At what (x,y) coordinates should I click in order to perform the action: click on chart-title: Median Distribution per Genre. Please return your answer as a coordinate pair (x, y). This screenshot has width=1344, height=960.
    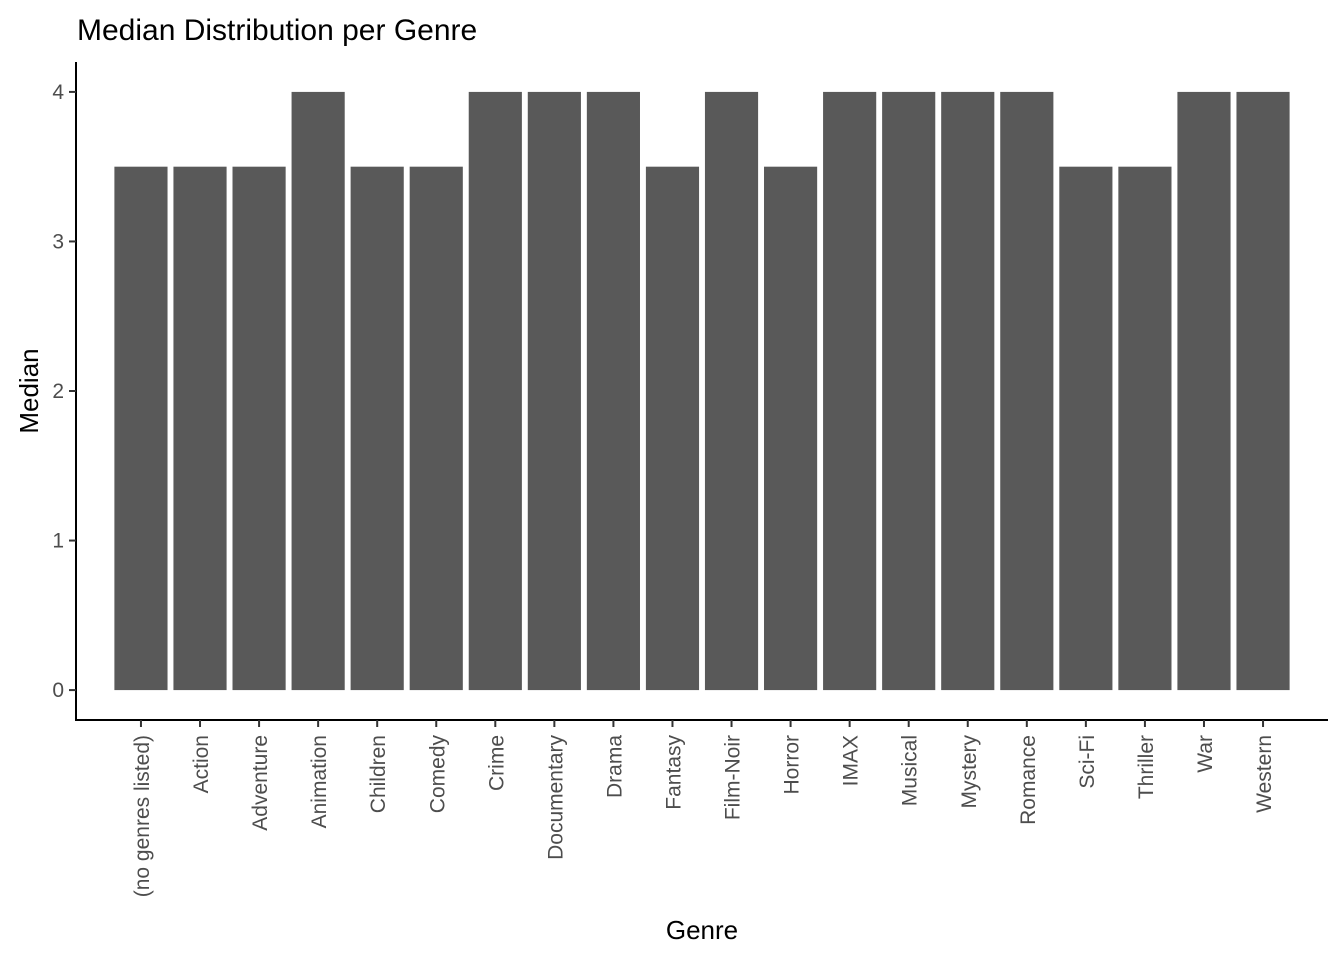
    Looking at the image, I should click on (277, 30).